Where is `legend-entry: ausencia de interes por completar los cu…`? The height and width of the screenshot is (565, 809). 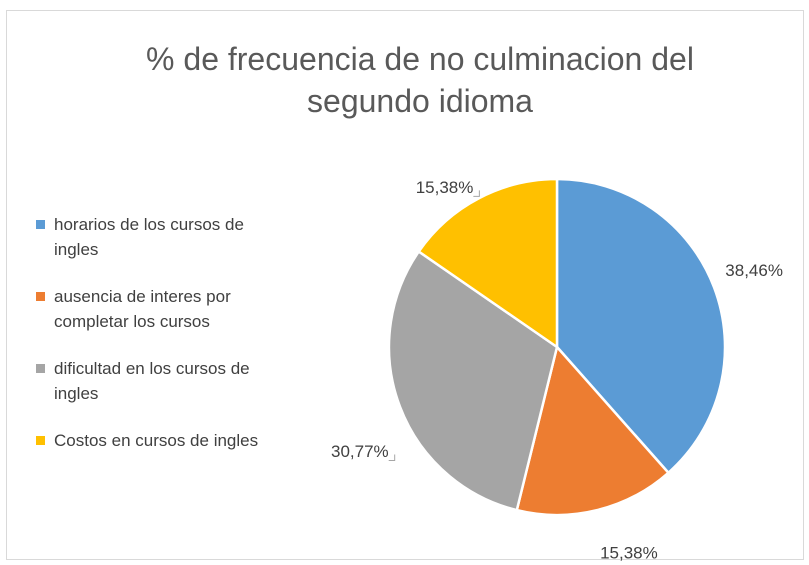 legend-entry: ausencia de interes por completar los cu… is located at coordinates (160, 309).